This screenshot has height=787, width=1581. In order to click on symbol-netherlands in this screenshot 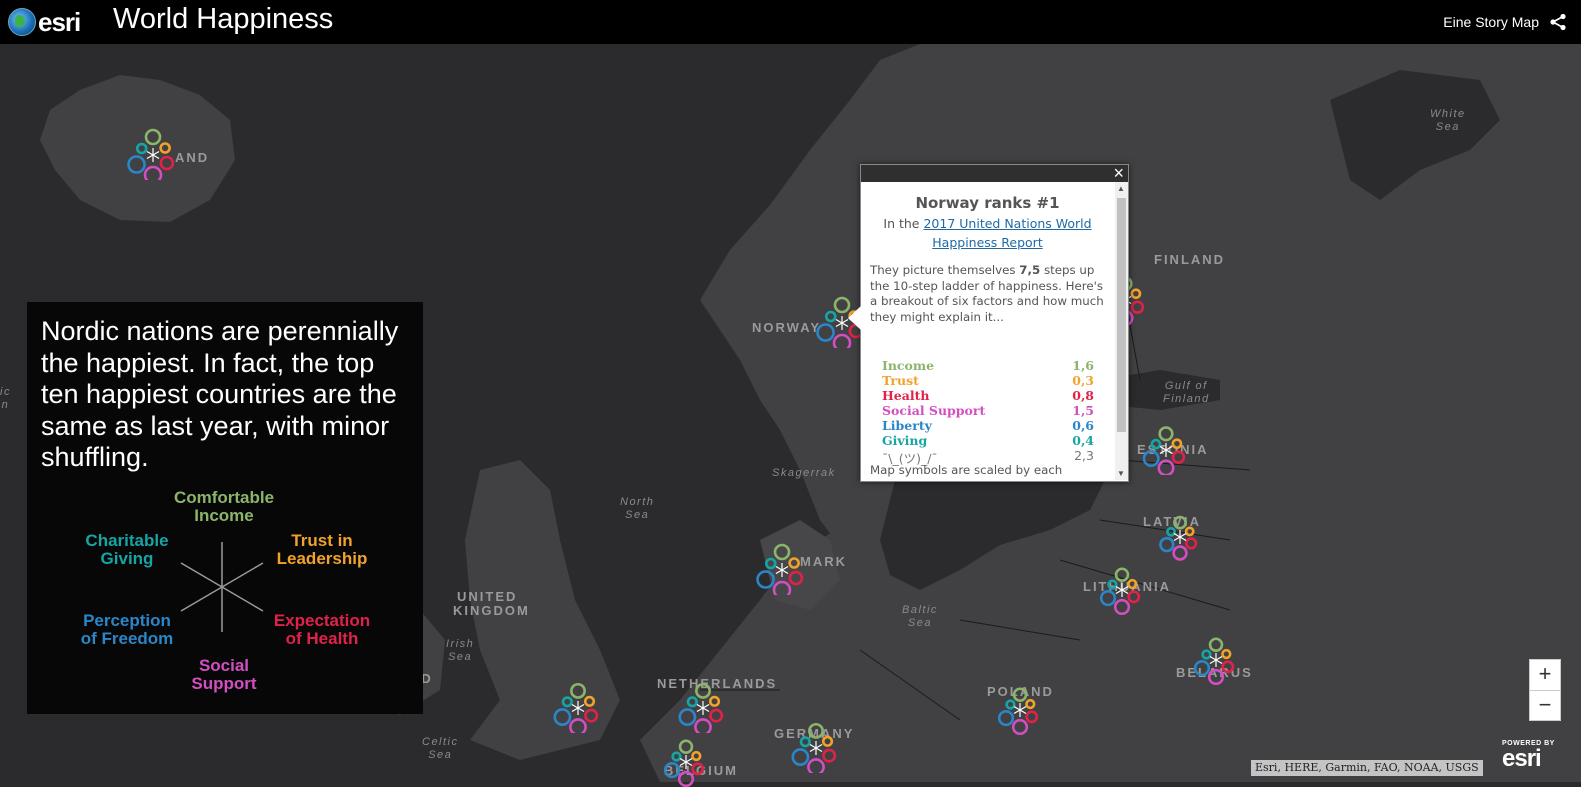, I will do `click(698, 703)`.